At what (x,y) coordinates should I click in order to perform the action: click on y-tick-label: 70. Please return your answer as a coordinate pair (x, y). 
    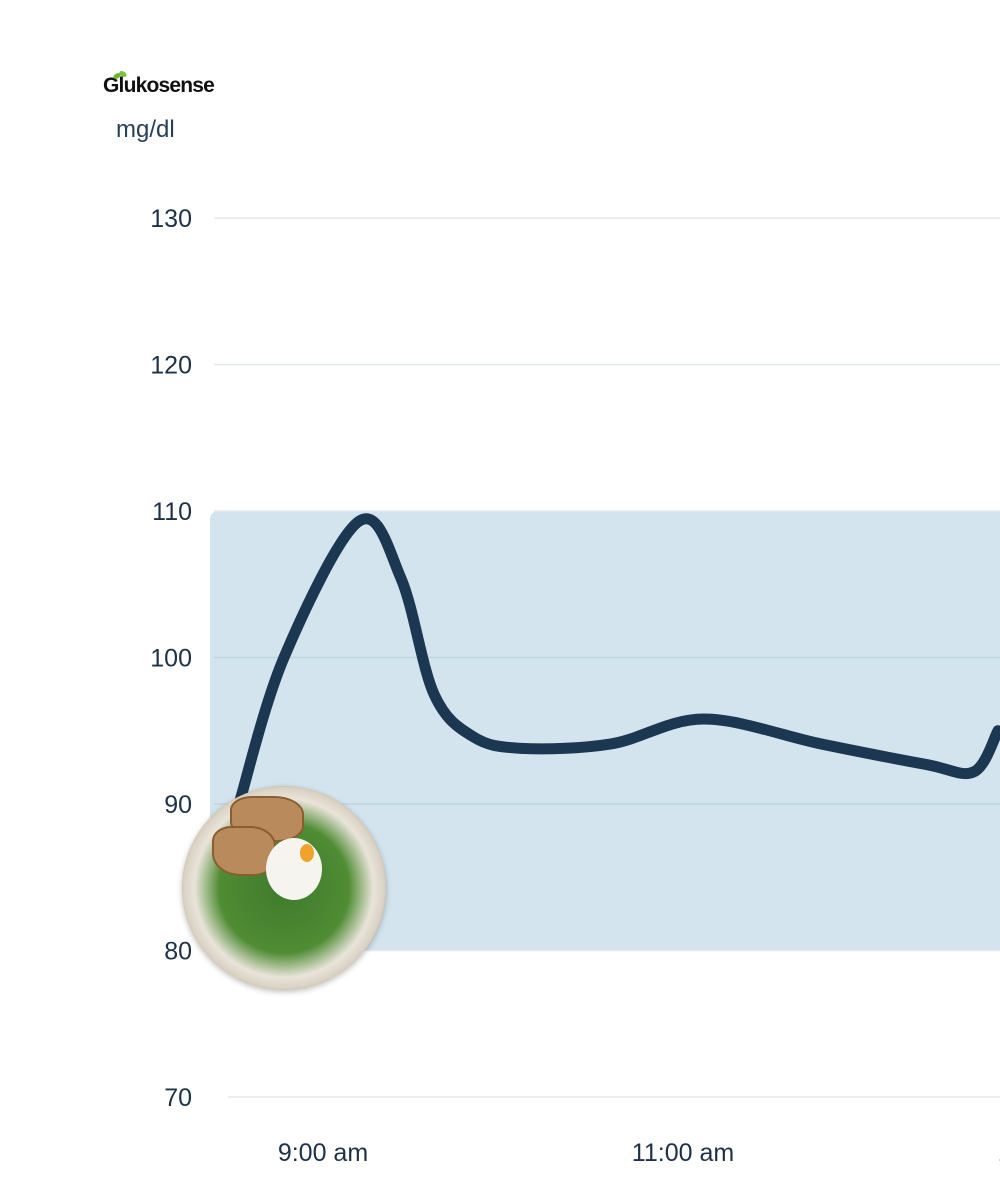
    Looking at the image, I should click on (178, 1098).